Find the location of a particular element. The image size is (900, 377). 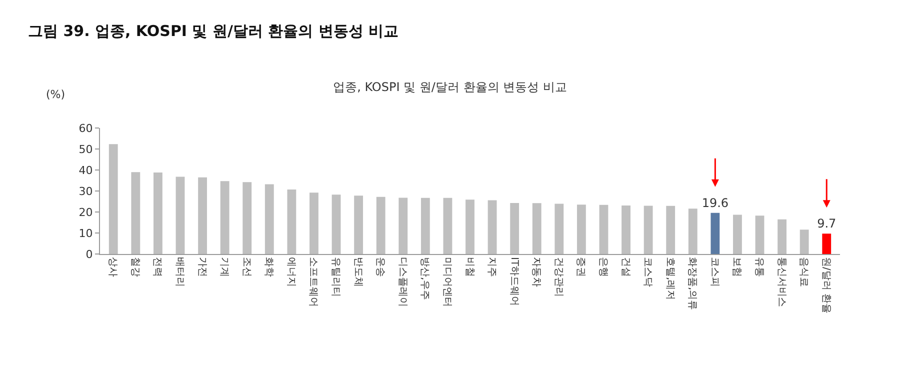

y-tick-label: 10 is located at coordinates (85, 233).